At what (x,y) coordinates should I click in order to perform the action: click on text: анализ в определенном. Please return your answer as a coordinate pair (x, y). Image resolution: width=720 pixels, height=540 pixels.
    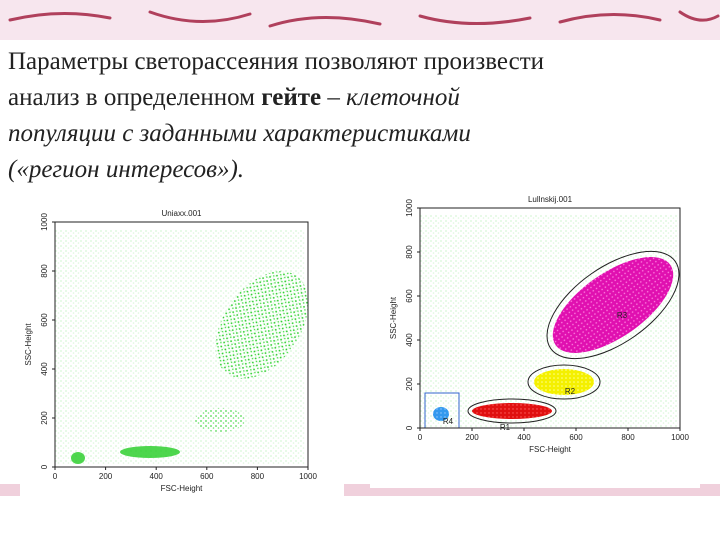
    Looking at the image, I should click on (135, 97).